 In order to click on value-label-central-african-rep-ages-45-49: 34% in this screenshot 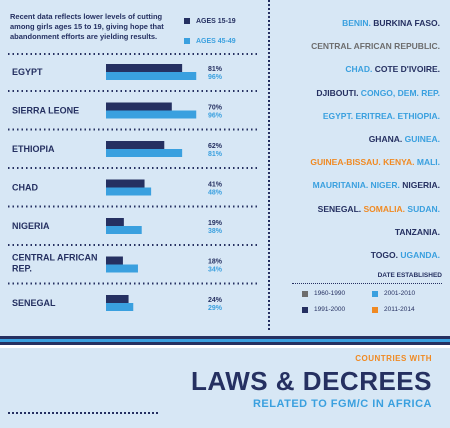, I will do `click(215, 270)`.